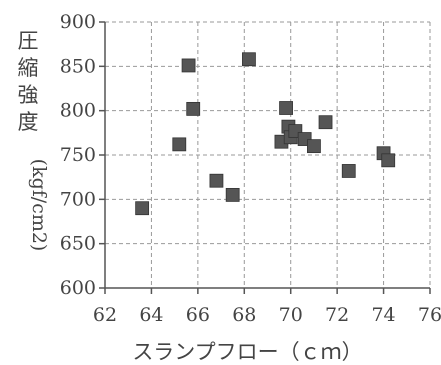  Describe the element at coordinates (78, 22) in the screenshot. I see `y-tick-label: 900` at that location.